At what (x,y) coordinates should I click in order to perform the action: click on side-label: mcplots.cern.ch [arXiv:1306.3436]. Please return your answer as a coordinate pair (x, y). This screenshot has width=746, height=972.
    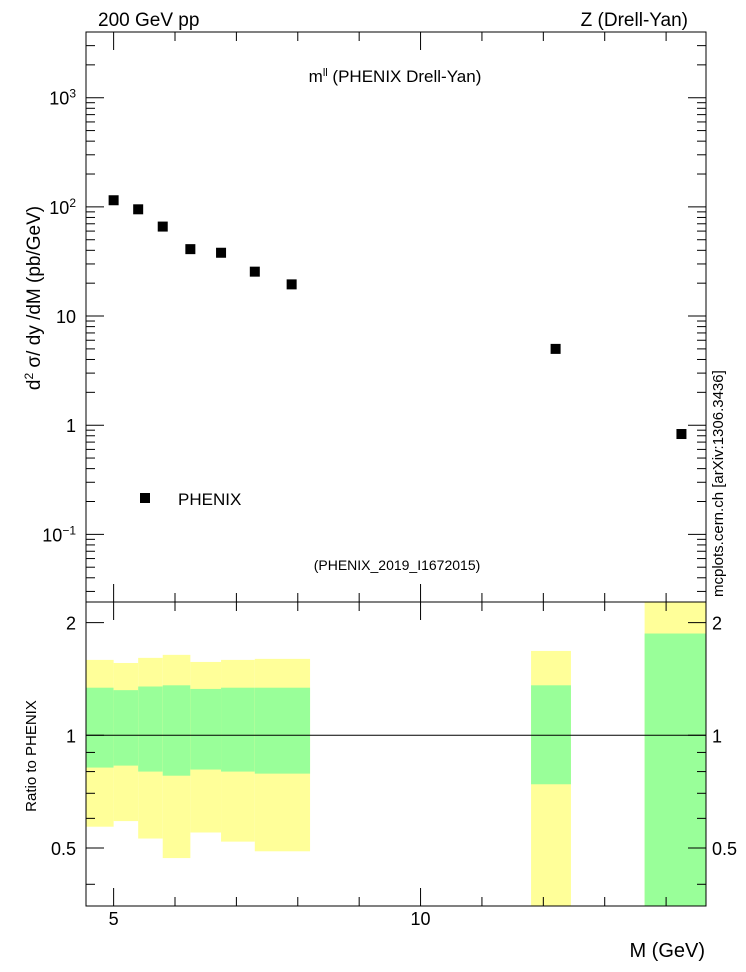
    Looking at the image, I should click on (718, 483).